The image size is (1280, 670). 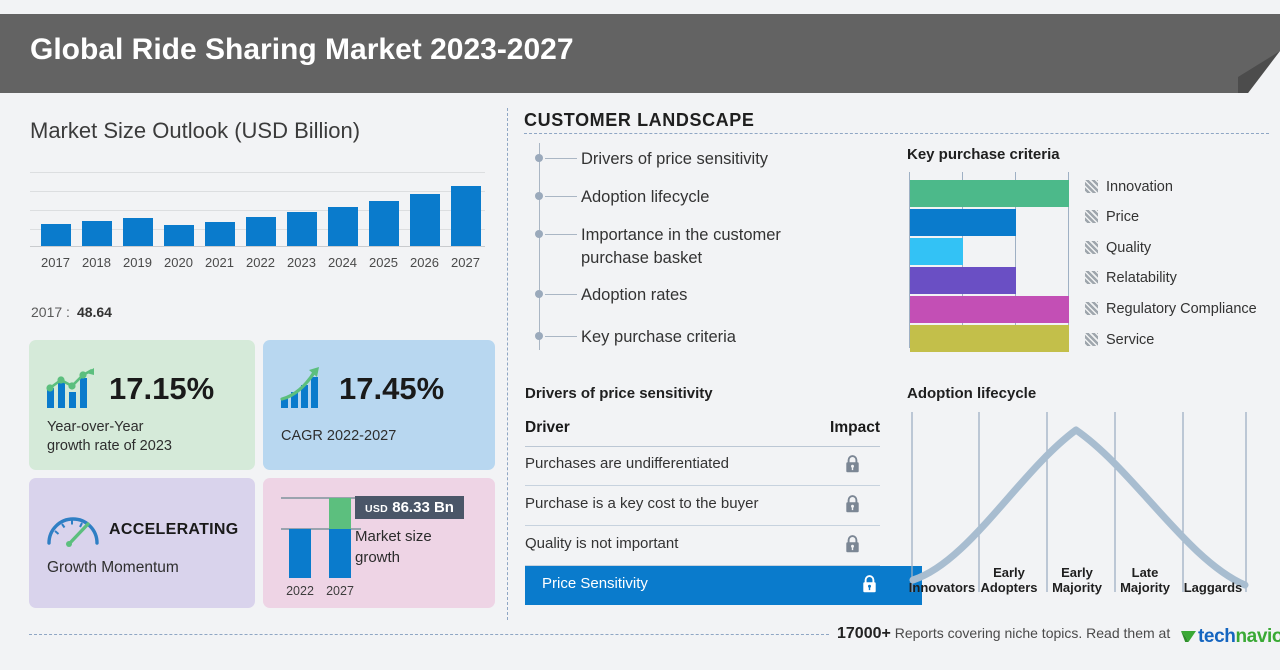 I want to click on market-size-growth-minichart: 2022 2027, so click(x=321, y=547).